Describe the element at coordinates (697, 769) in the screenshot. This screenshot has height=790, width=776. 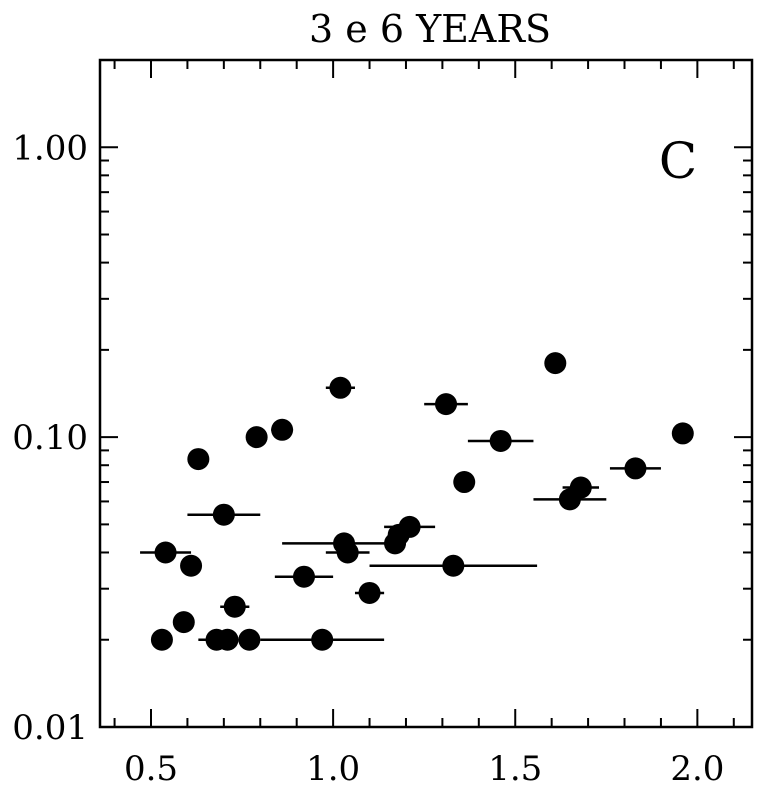
I see `x-tick-label: 2.0` at that location.